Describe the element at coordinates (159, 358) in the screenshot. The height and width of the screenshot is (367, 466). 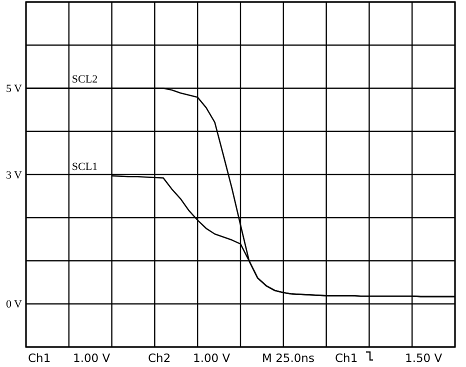
I see `text: Ch2` at that location.